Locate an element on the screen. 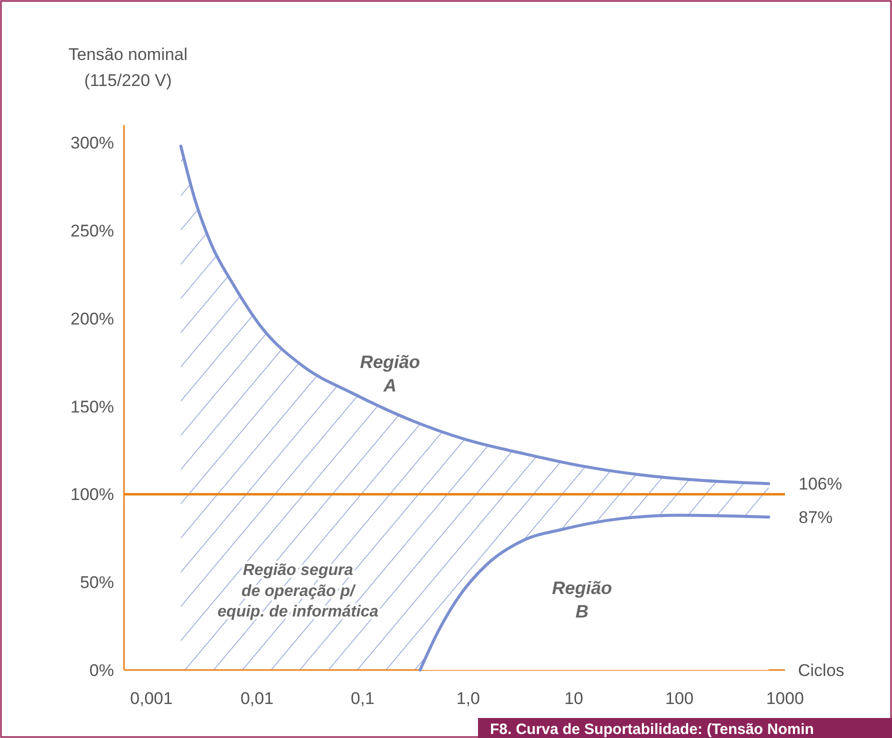 The width and height of the screenshot is (892, 738). annotation: 106% is located at coordinates (820, 484).